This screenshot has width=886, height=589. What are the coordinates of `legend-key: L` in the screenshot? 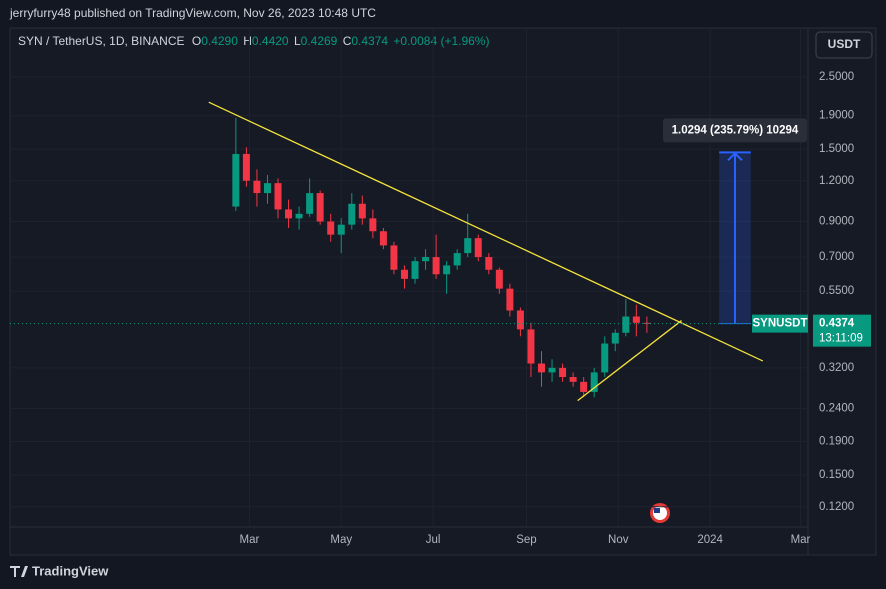 It's located at (297, 41).